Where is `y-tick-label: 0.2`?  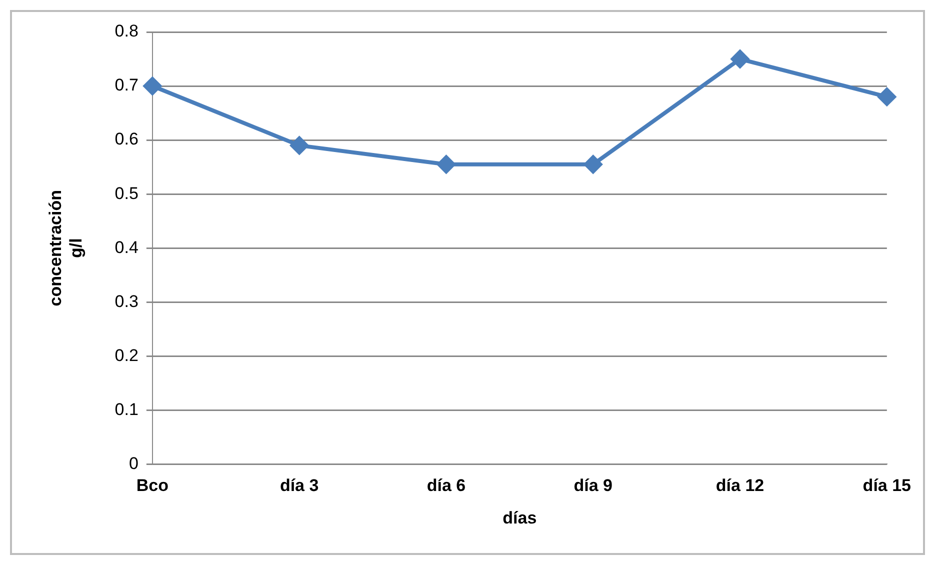 y-tick-label: 0.2 is located at coordinates (126, 355).